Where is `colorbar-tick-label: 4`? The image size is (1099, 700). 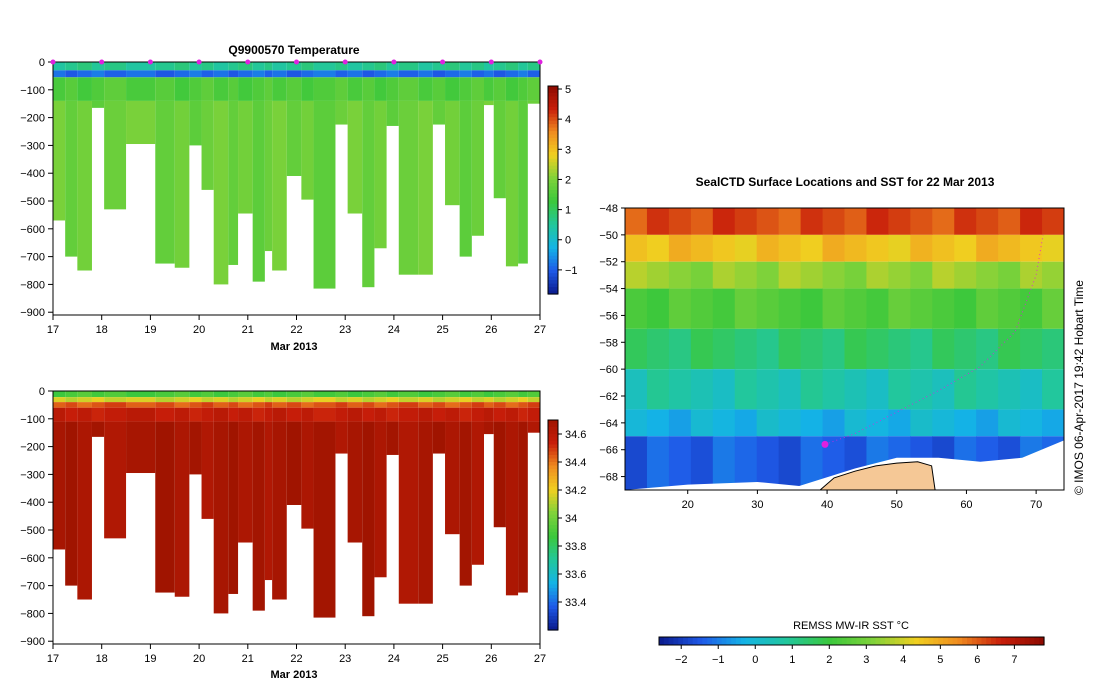
colorbar-tick-label: 4 is located at coordinates (903, 660).